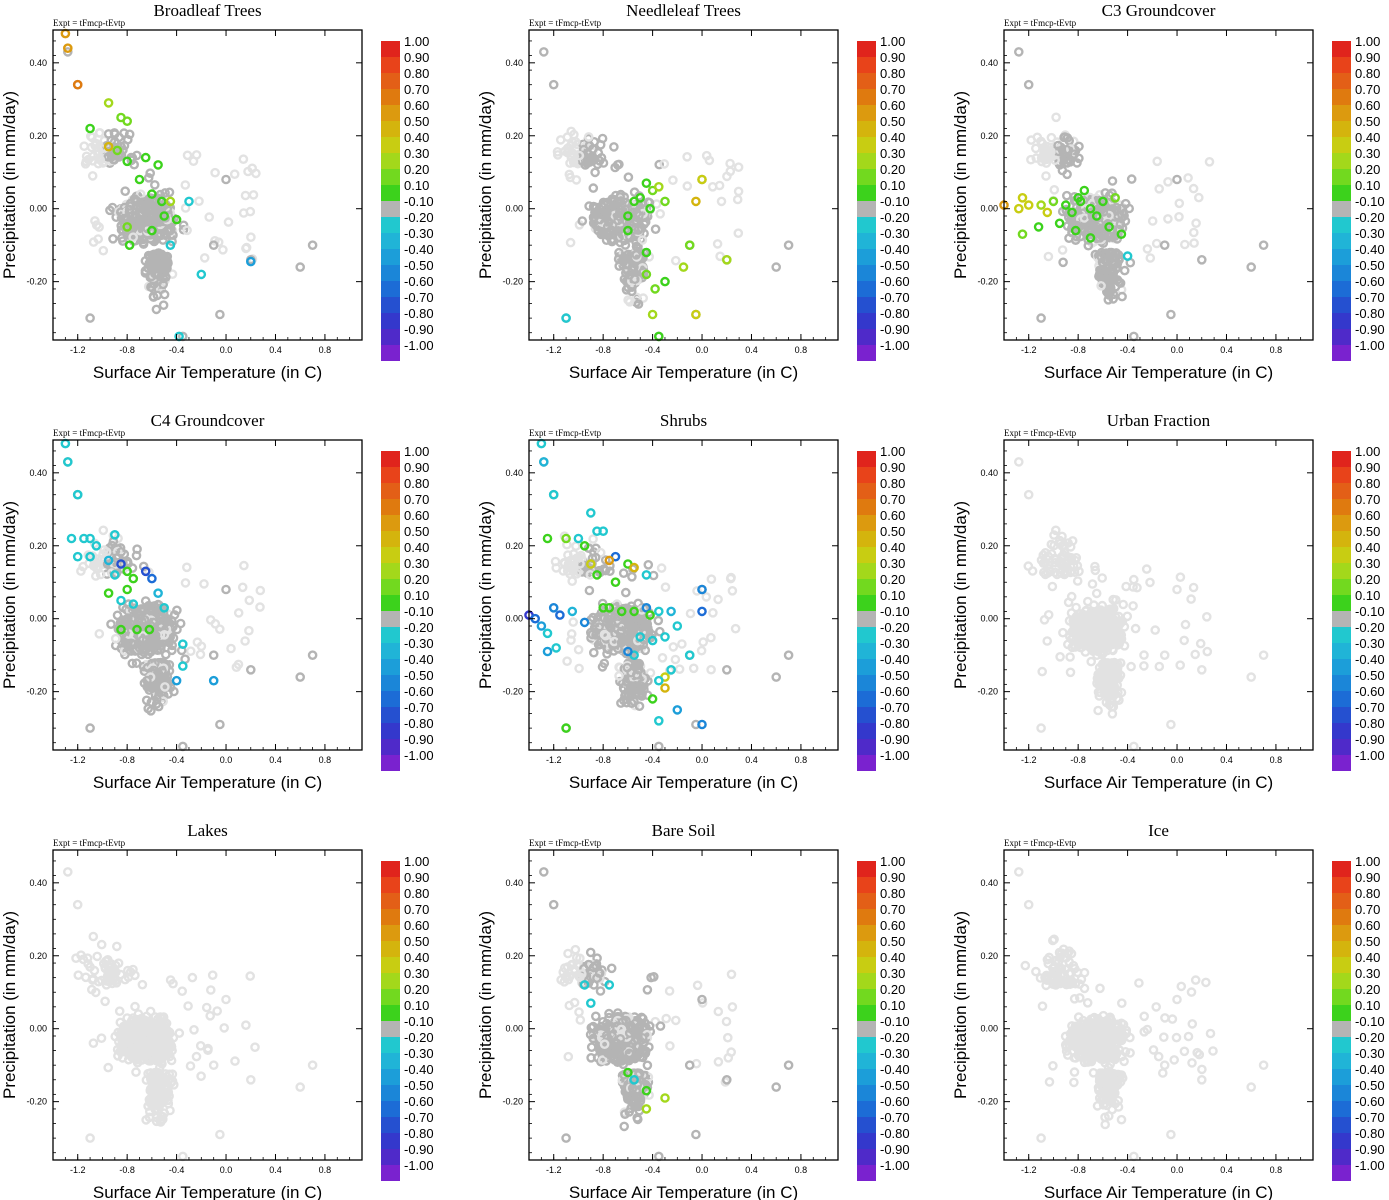  Describe the element at coordinates (895, 281) in the screenshot. I see `colorbar-label: -0.60` at that location.